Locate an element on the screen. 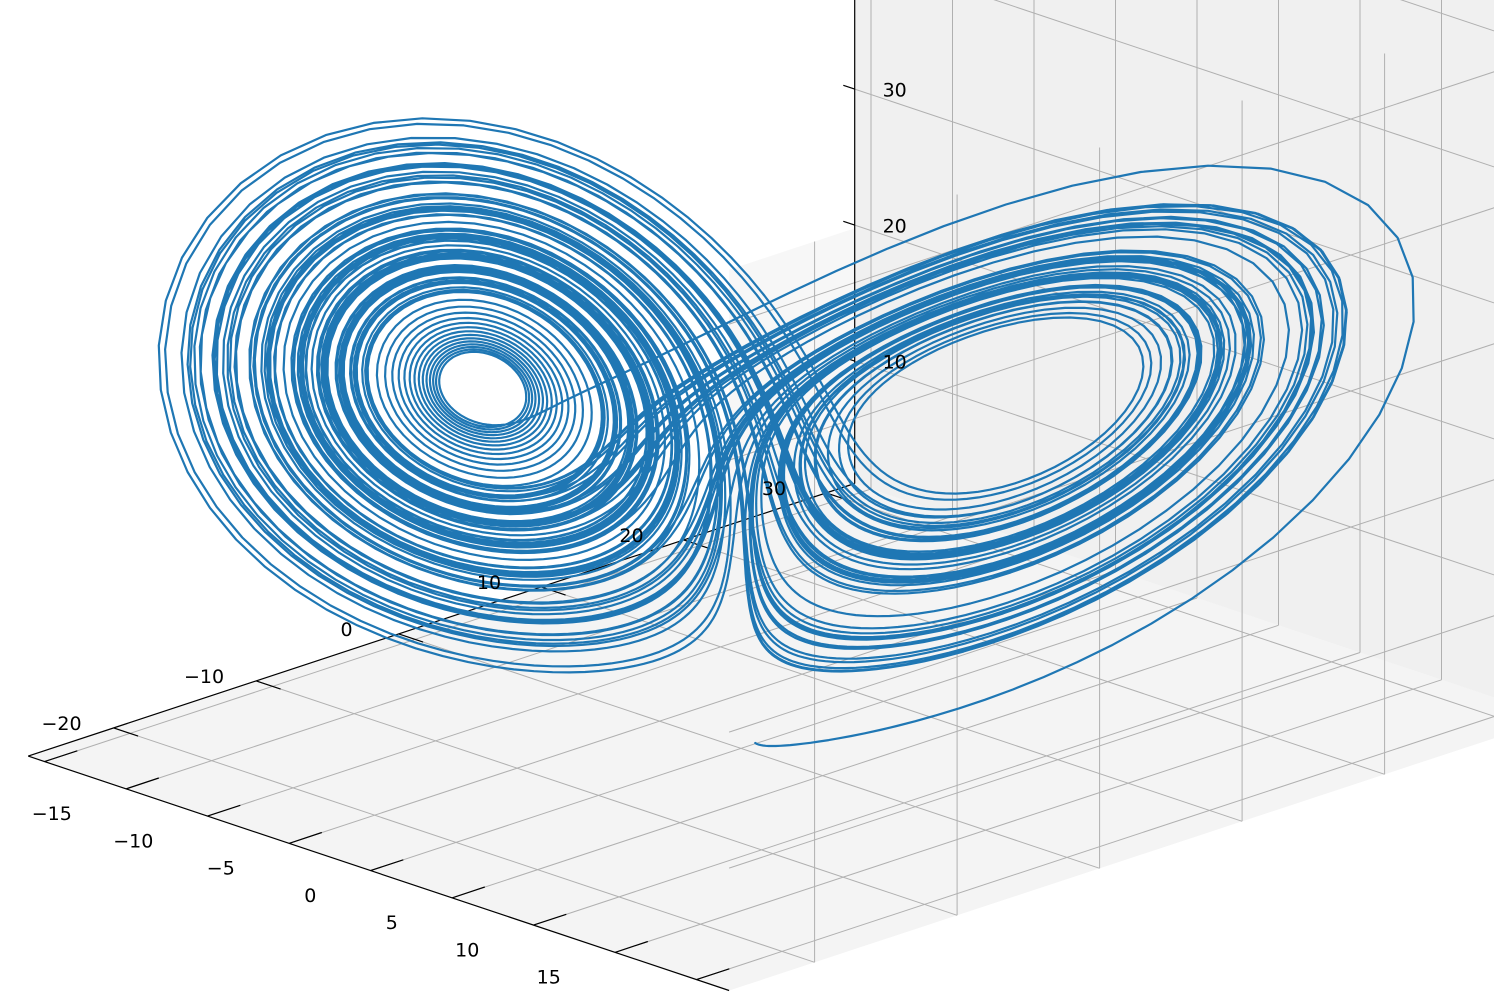  x-tick-label: 15 is located at coordinates (549, 978).